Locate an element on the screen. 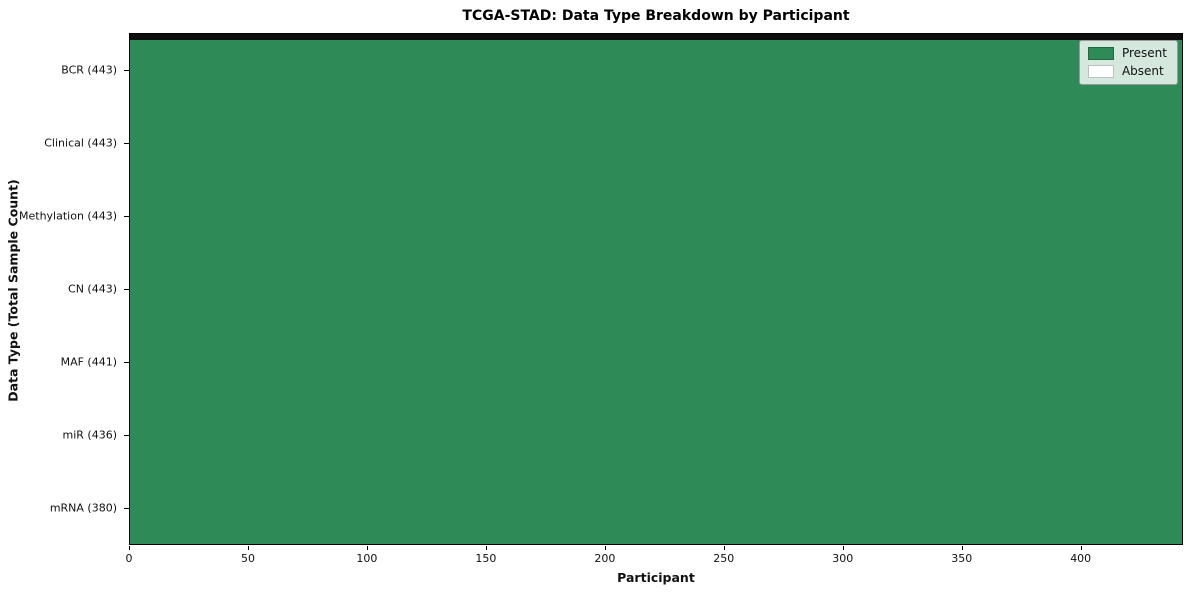 Image resolution: width=1200 pixels, height=600 pixels. heatmap-rows is located at coordinates (656, 37).